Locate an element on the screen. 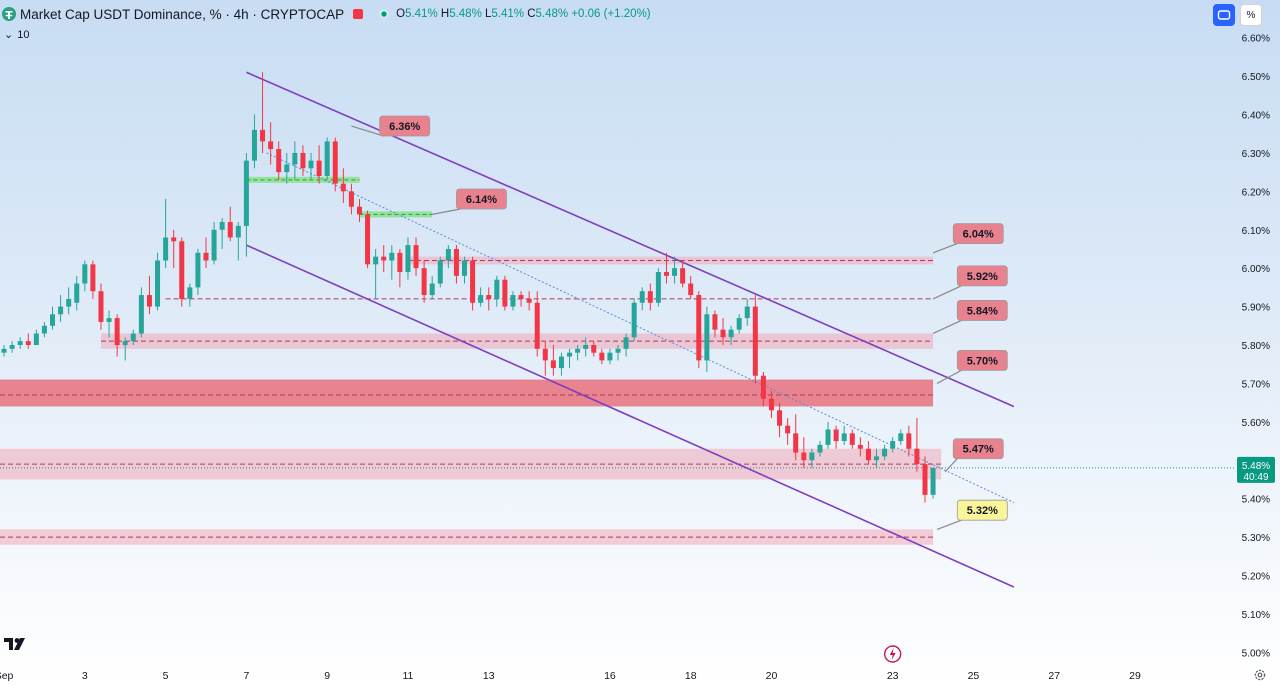 The height and width of the screenshot is (686, 1280). x-axis-tick-label: 27 is located at coordinates (1054, 676).